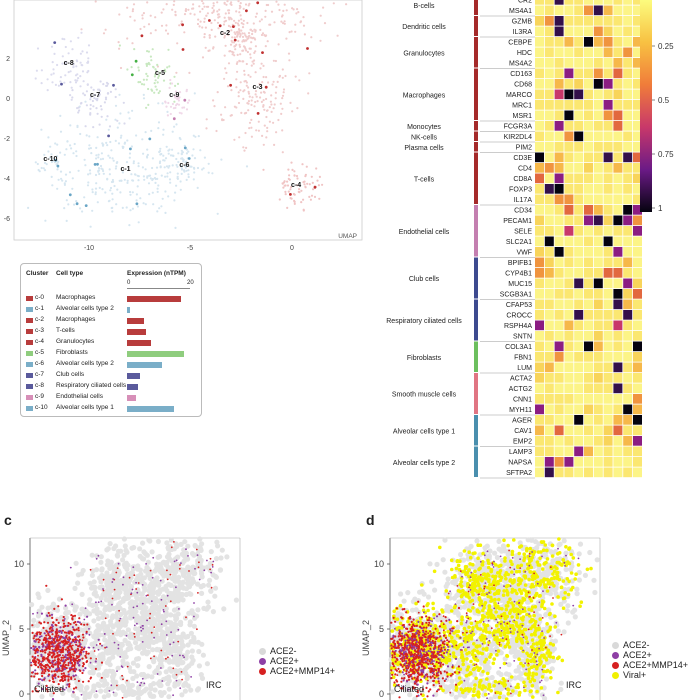 This screenshot has width=700, height=700. What do you see at coordinates (518, 137) in the screenshot?
I see `gene-label: KIR2DL4` at bounding box center [518, 137].